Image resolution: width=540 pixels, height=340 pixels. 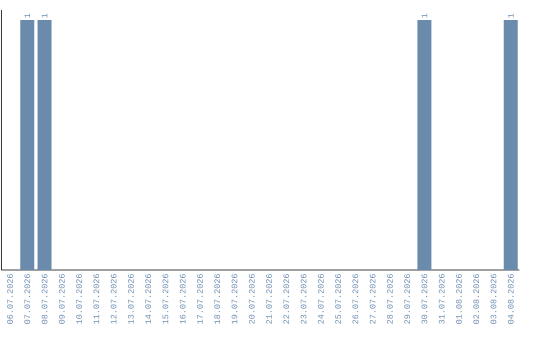 I want to click on x-tick-label: 21.07.2026, so click(x=269, y=299).